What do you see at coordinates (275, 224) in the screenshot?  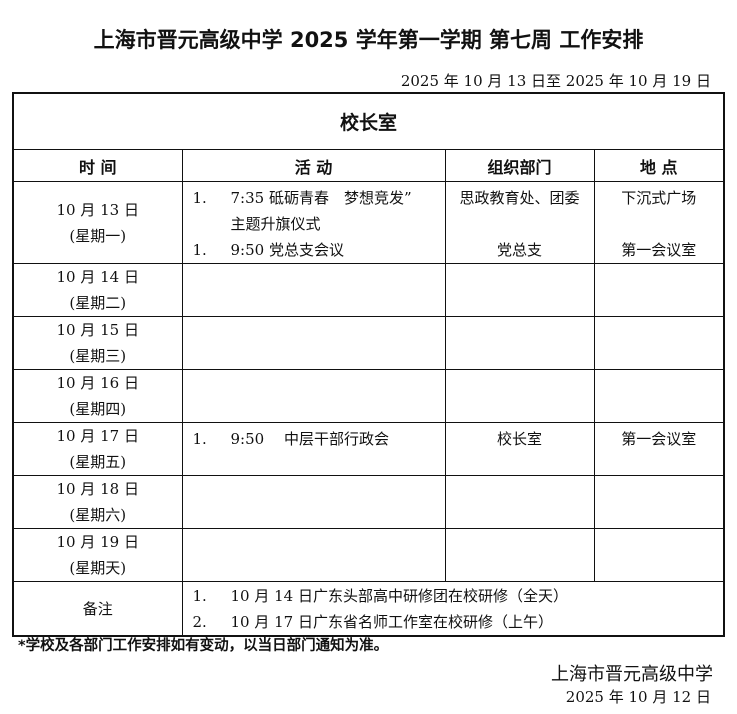 I see `activity-continuation: 主题升旗仪式` at bounding box center [275, 224].